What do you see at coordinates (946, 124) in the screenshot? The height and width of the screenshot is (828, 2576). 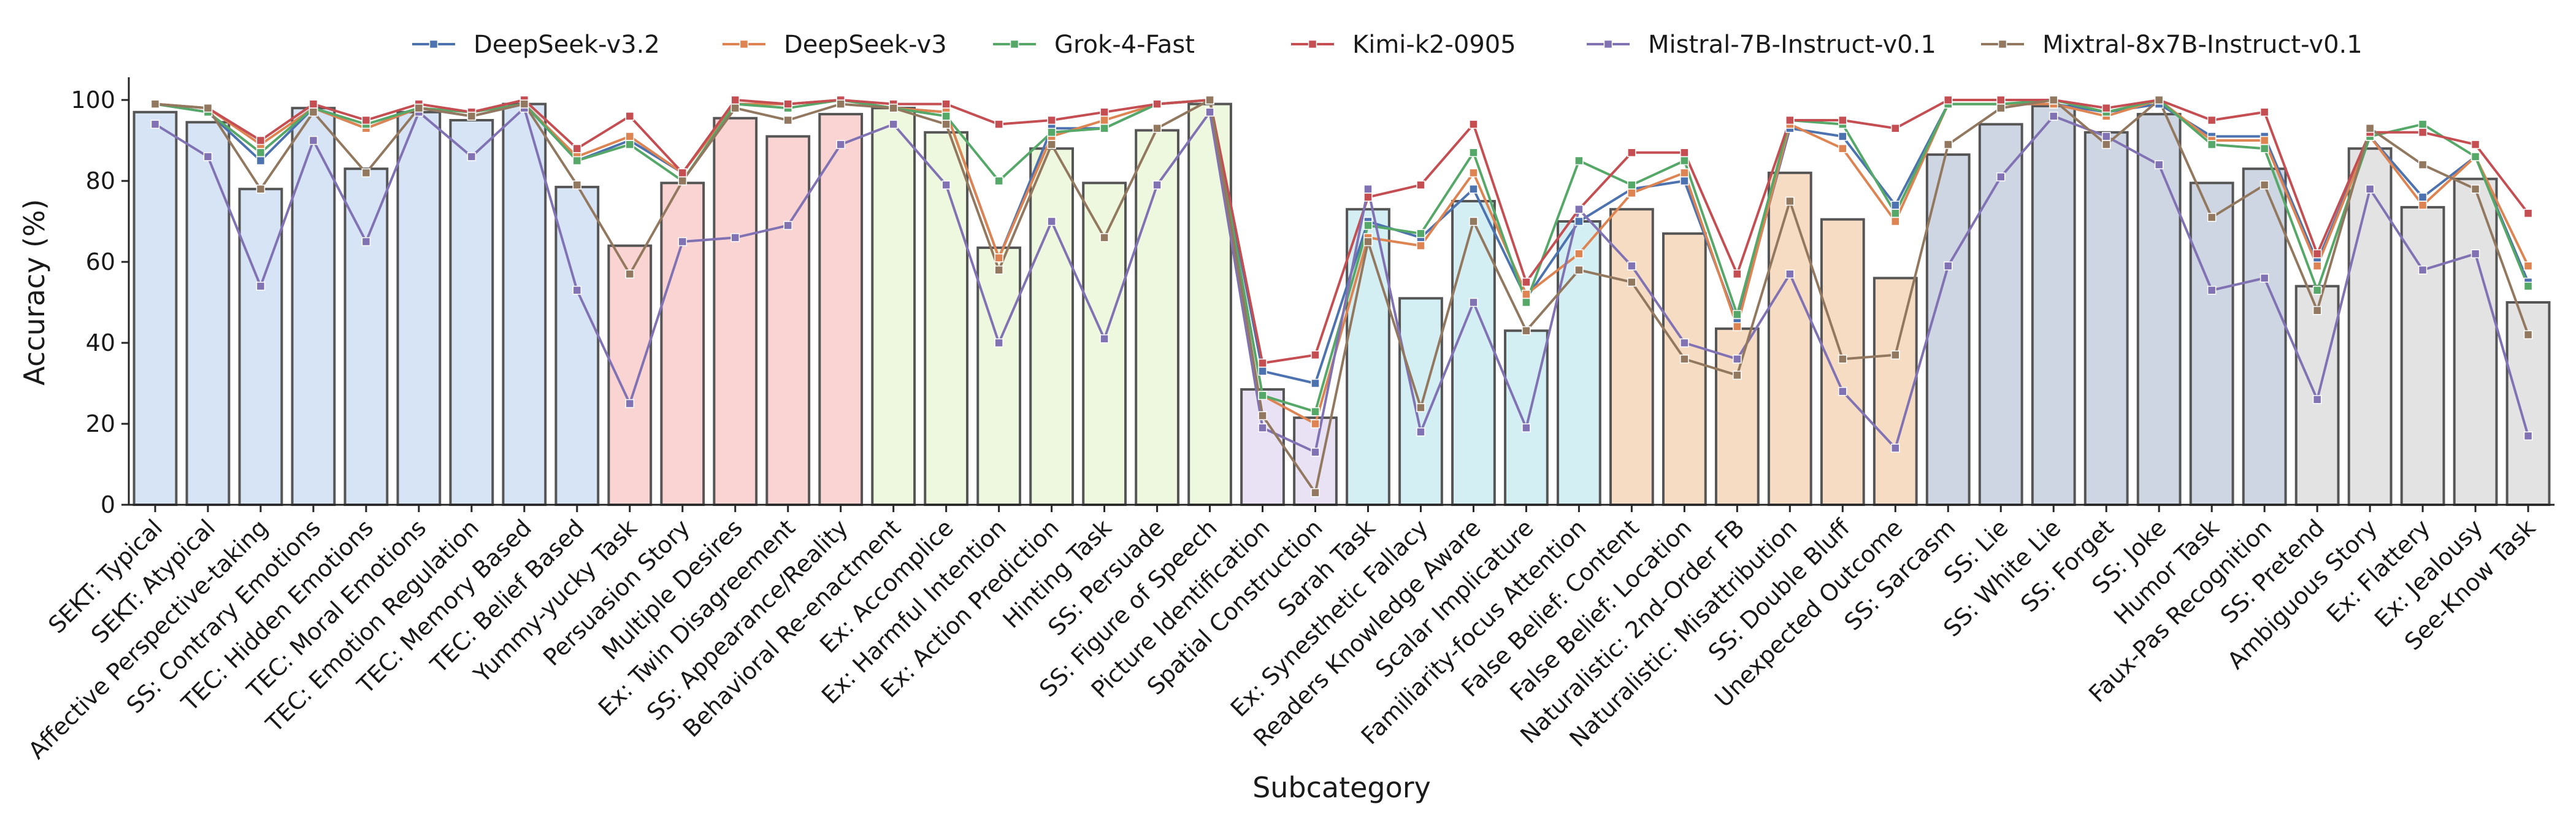 I see `point-mixtral-8x7b-instruct-v0-1-ex-accomplice` at bounding box center [946, 124].